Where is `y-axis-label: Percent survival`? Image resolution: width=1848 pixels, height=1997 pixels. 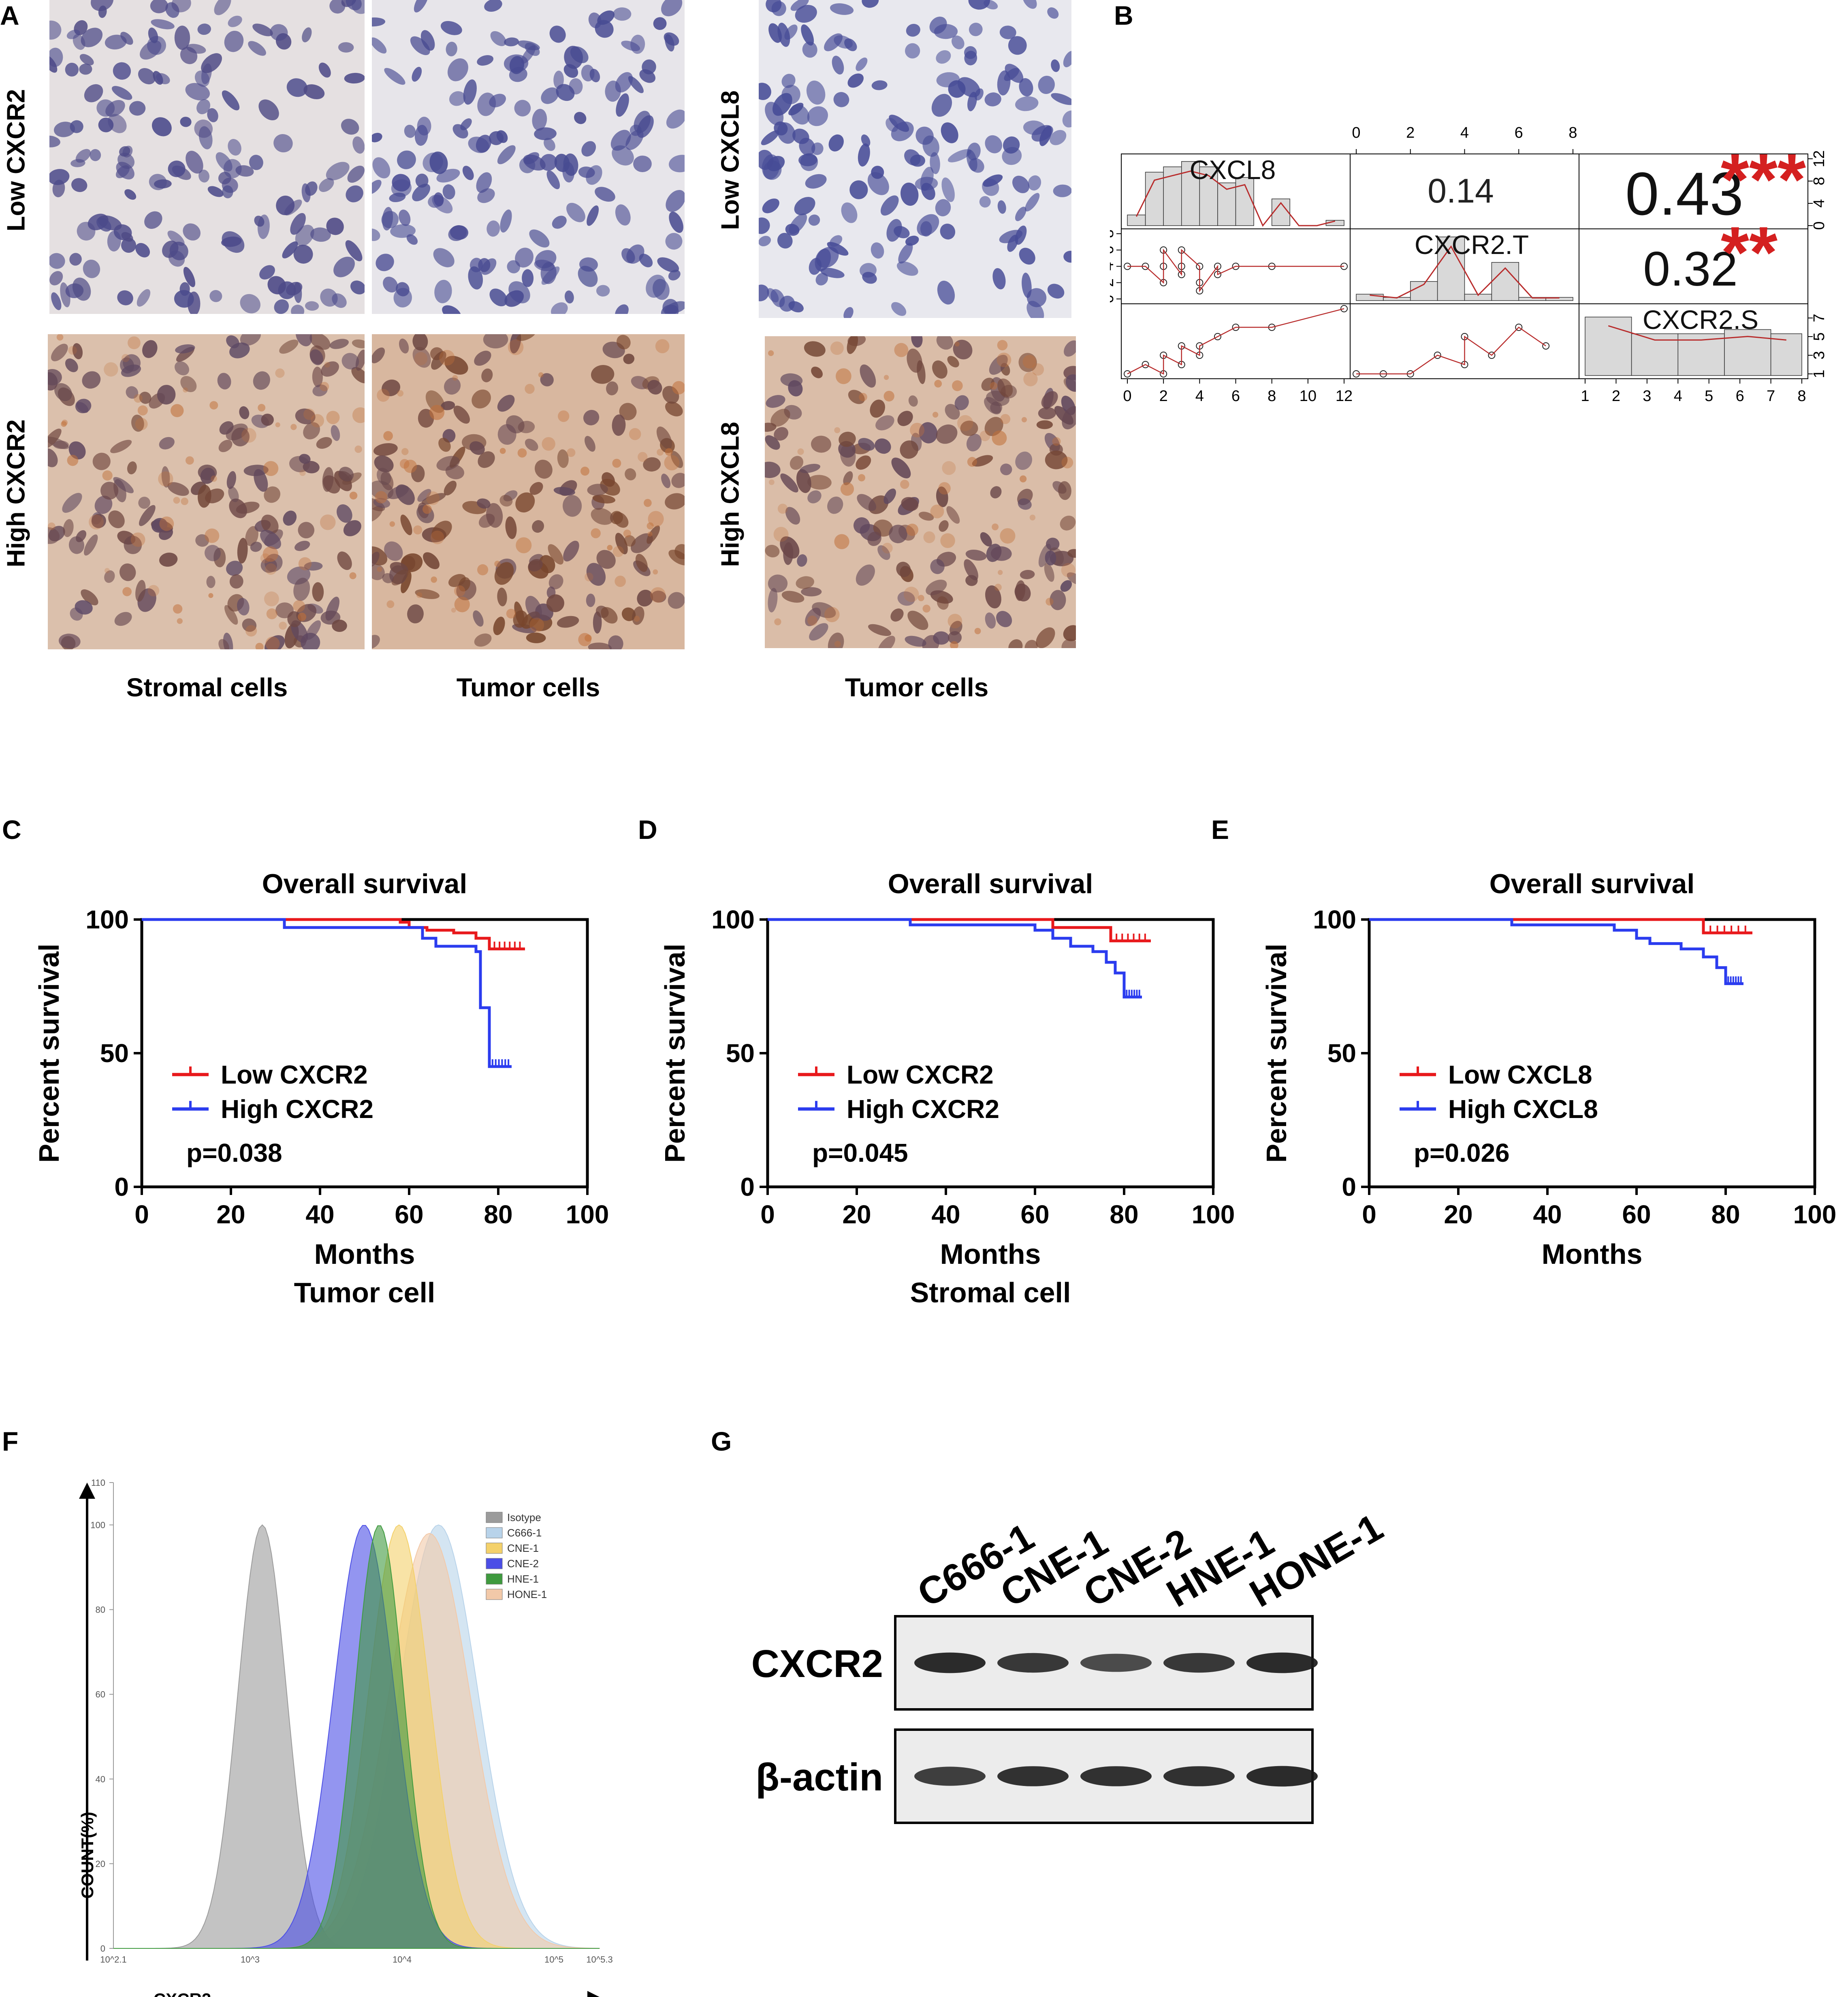
y-axis-label: Percent survival is located at coordinates (49, 1053).